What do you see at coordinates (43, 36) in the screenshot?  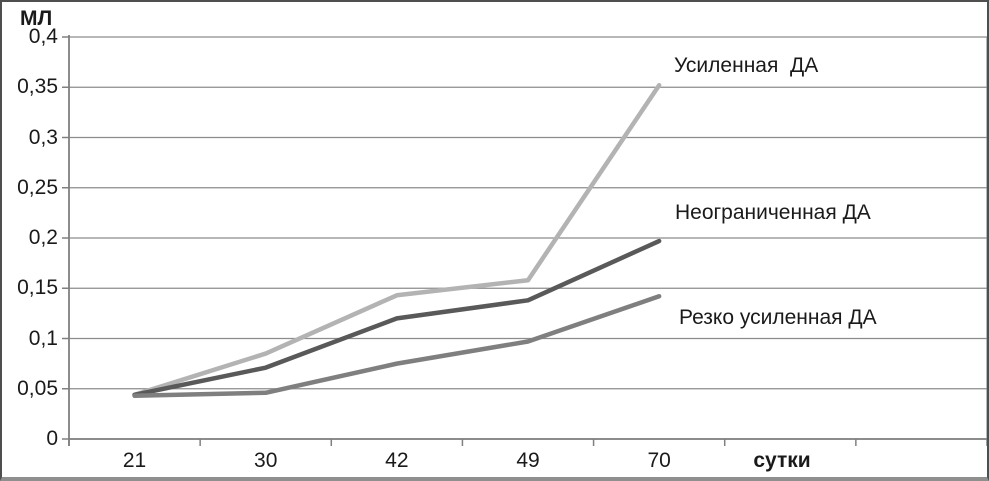 I see `y-tick-label: 0,4` at bounding box center [43, 36].